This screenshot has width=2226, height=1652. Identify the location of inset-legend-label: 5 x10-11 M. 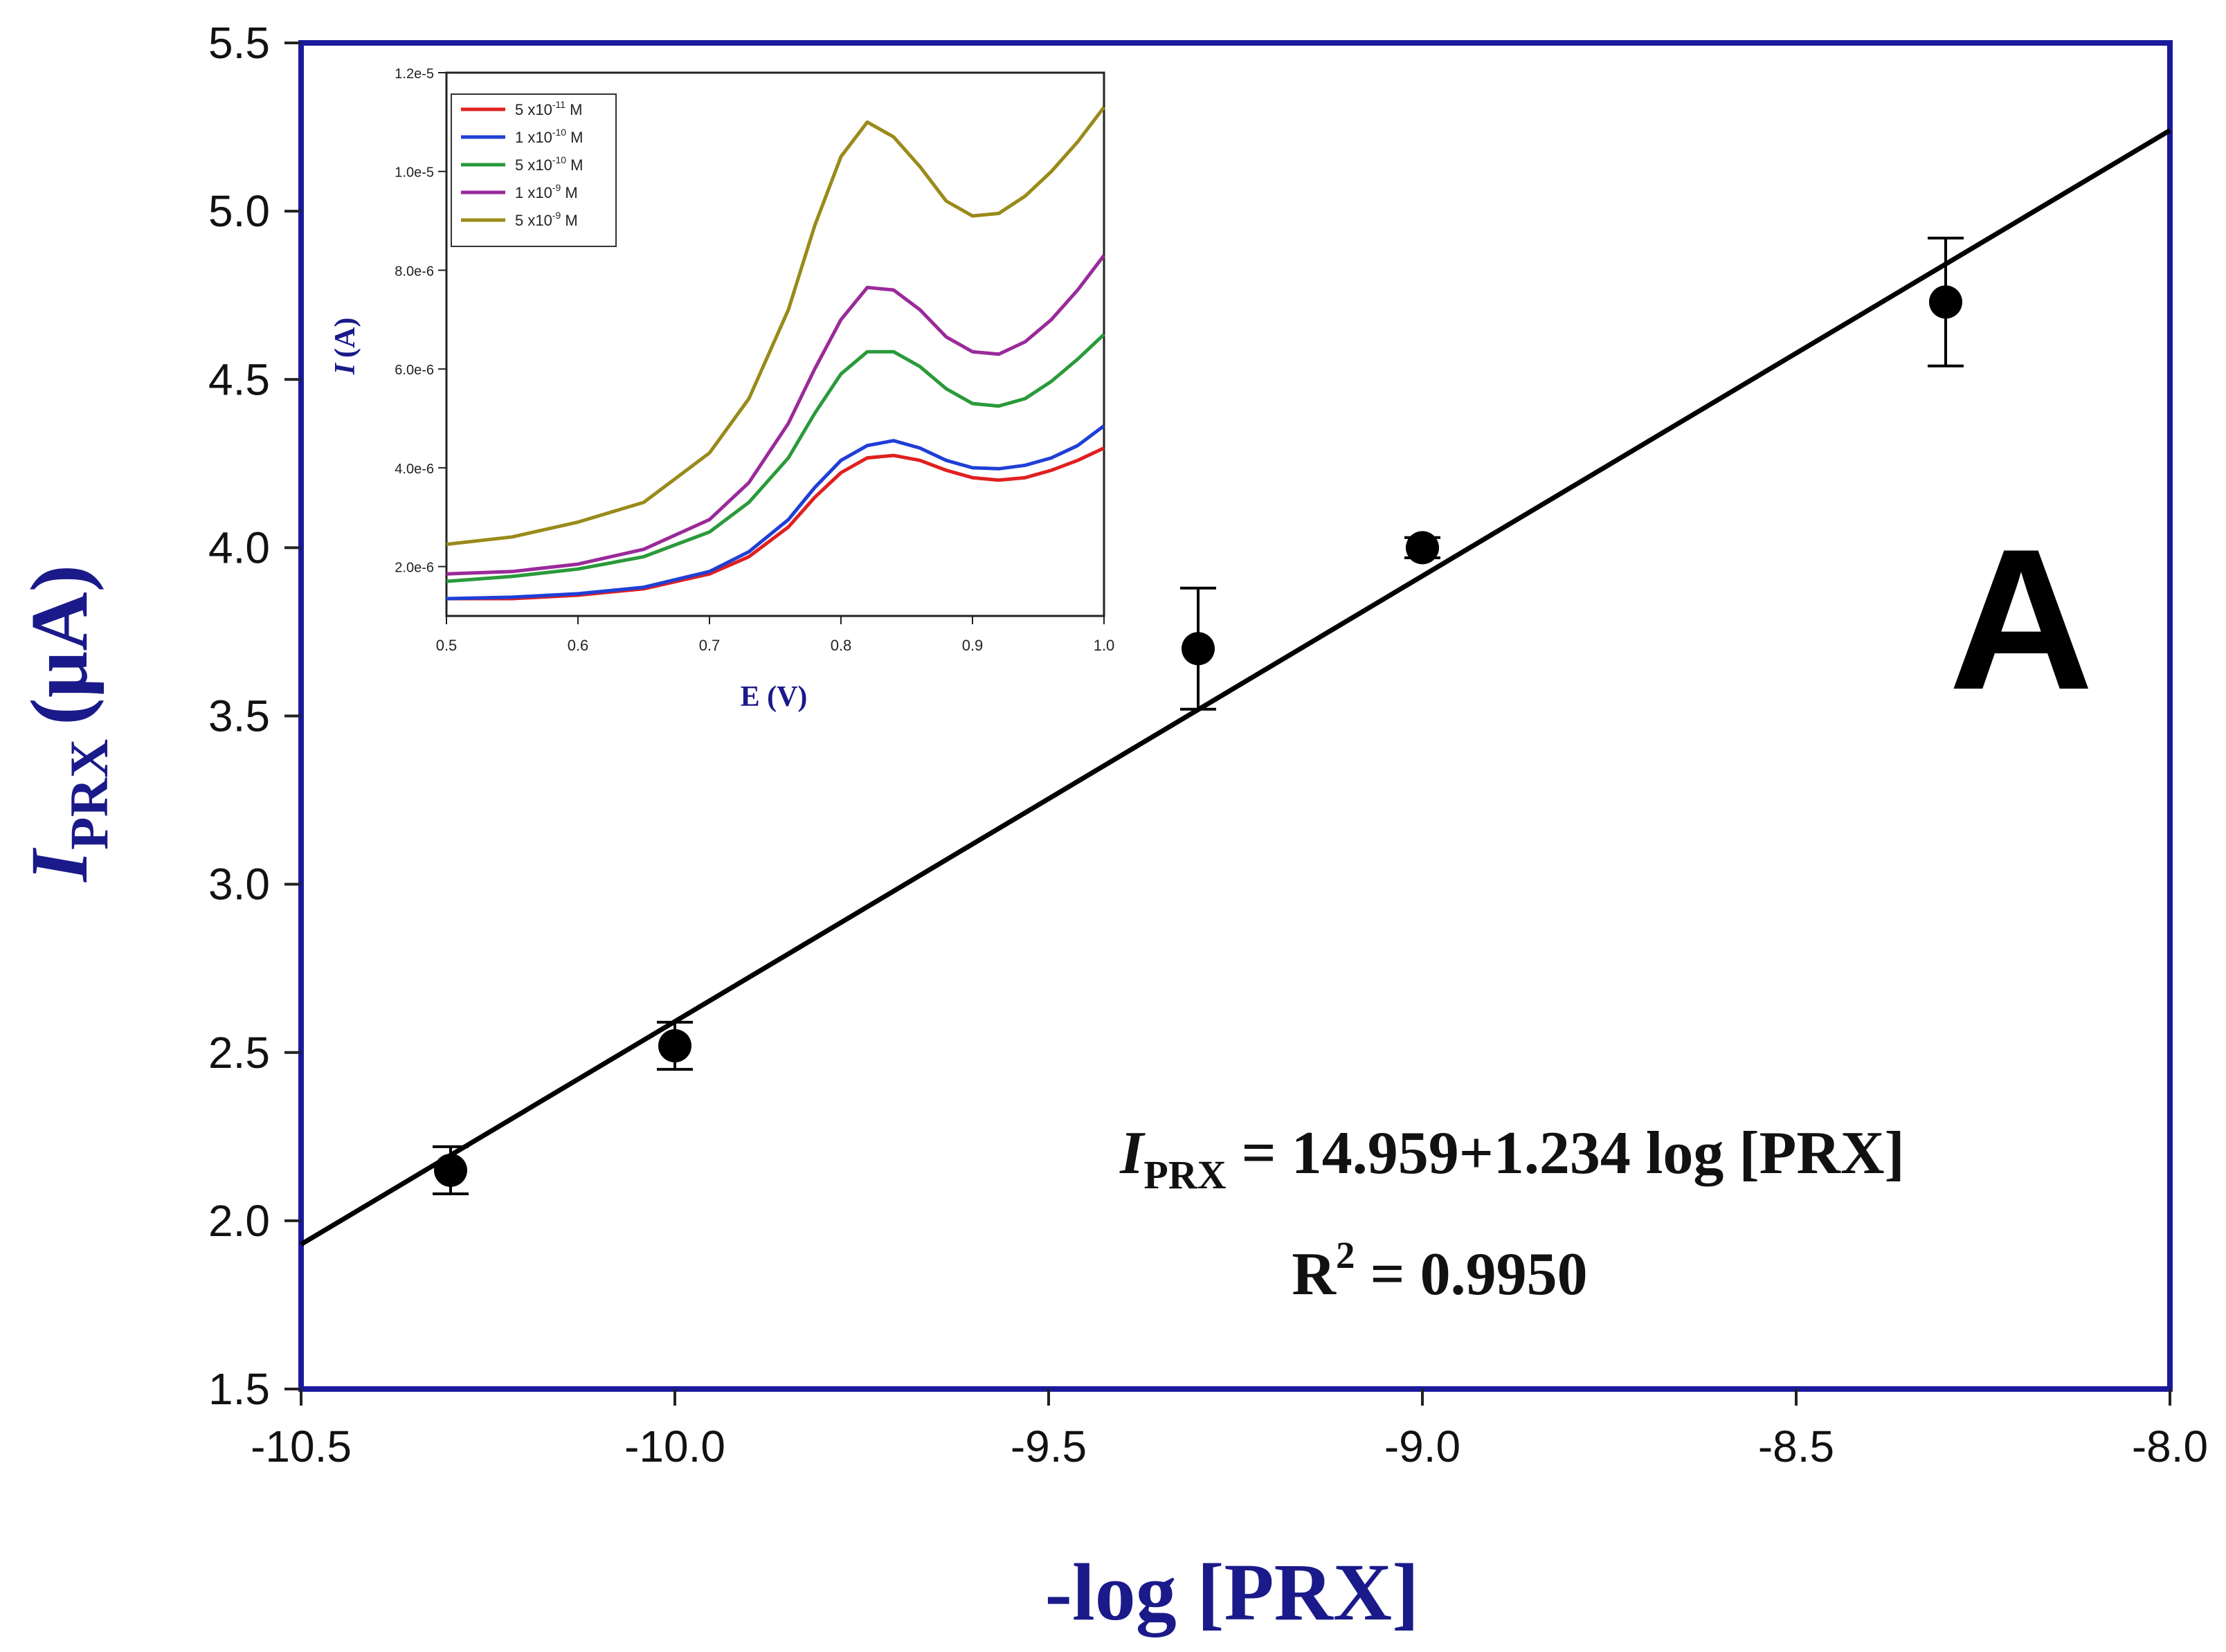
(548, 108).